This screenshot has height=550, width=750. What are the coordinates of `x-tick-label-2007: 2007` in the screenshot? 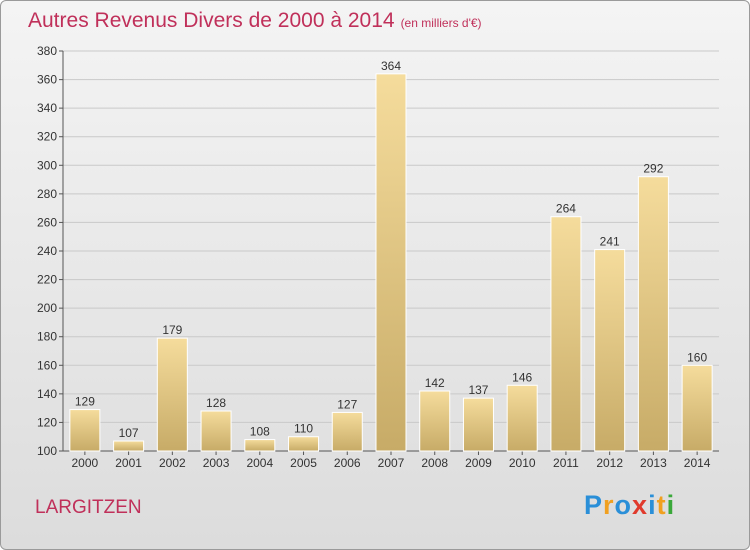 It's located at (391, 463).